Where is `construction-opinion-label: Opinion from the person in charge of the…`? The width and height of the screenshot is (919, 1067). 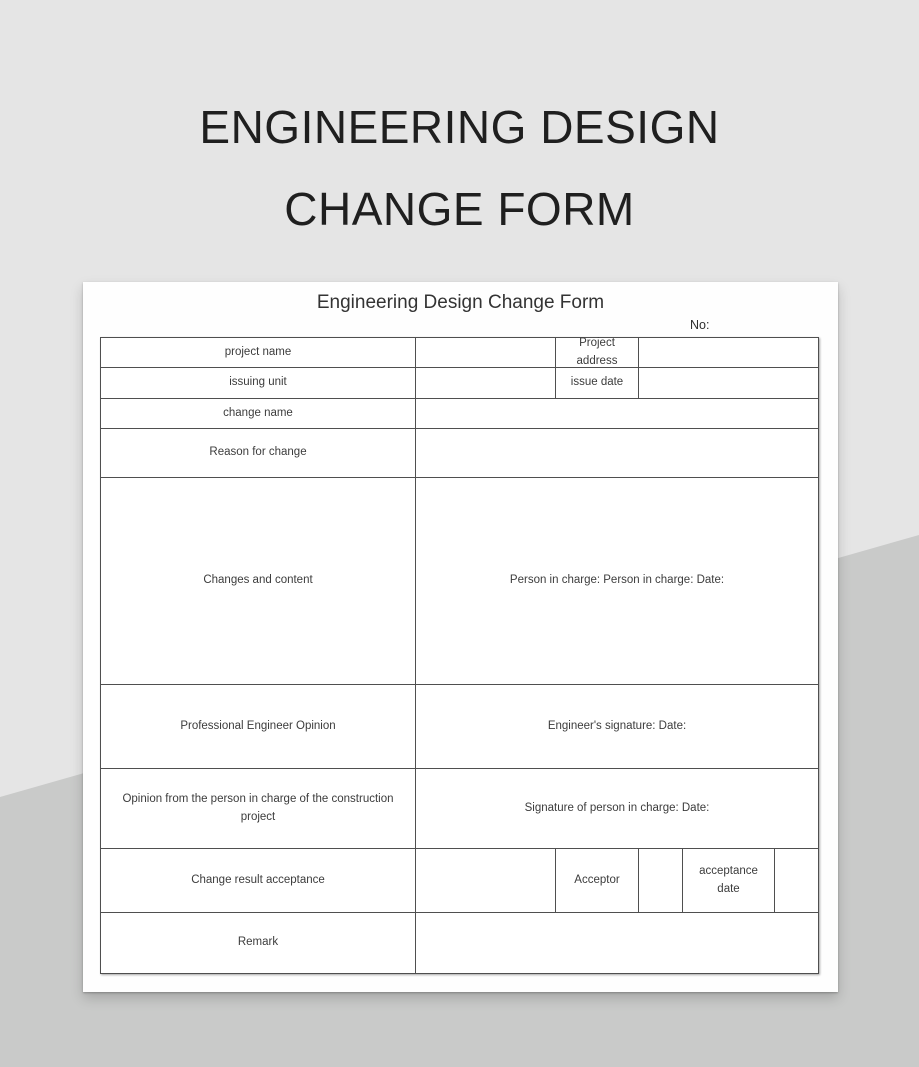
construction-opinion-label: Opinion from the person in charge of the… is located at coordinates (258, 809).